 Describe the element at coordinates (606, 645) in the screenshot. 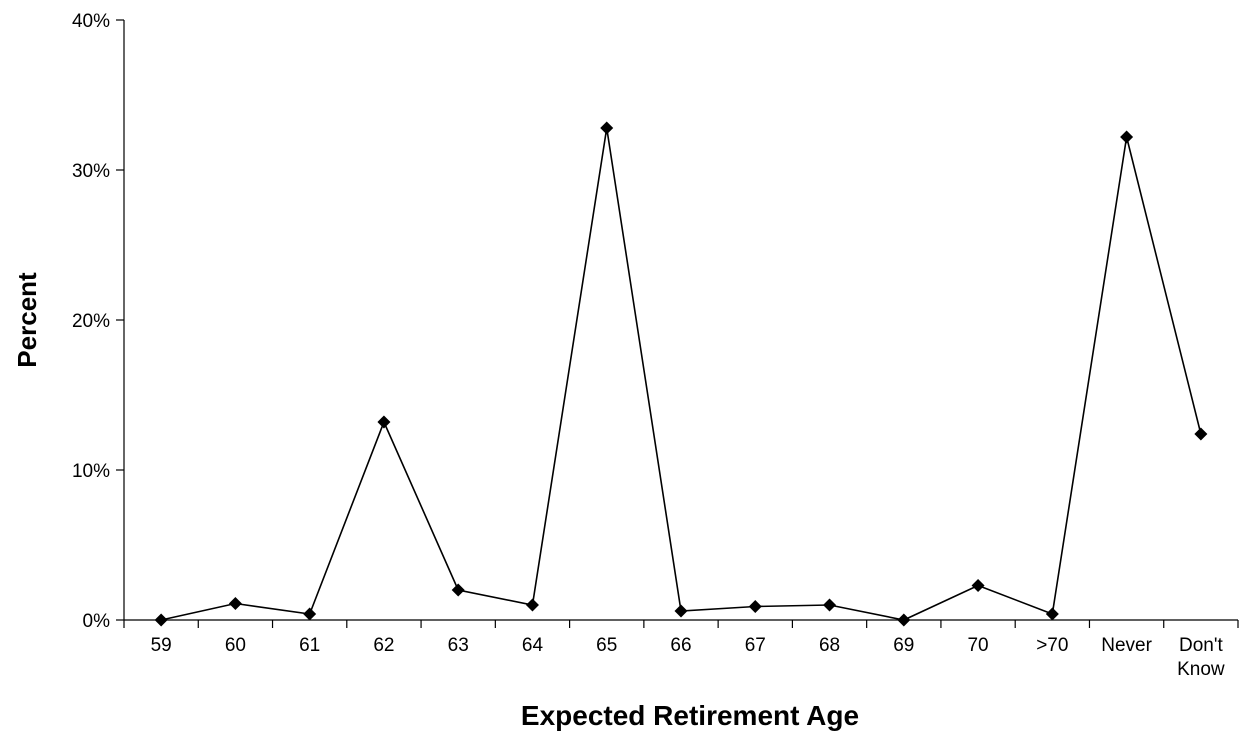

I see `x-tick-label: 65` at that location.